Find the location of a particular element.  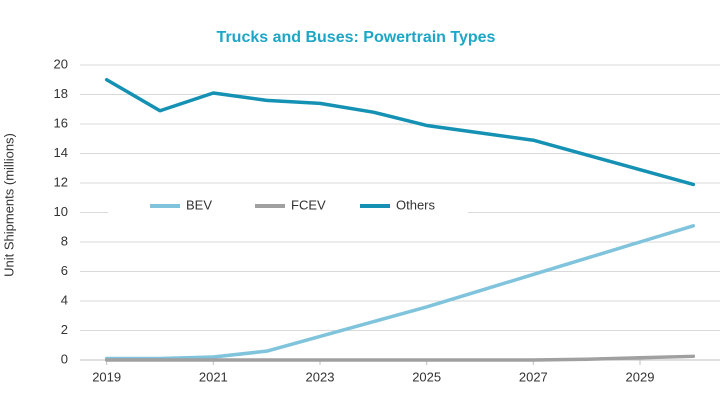

x-tick-label: 2023 is located at coordinates (320, 376).